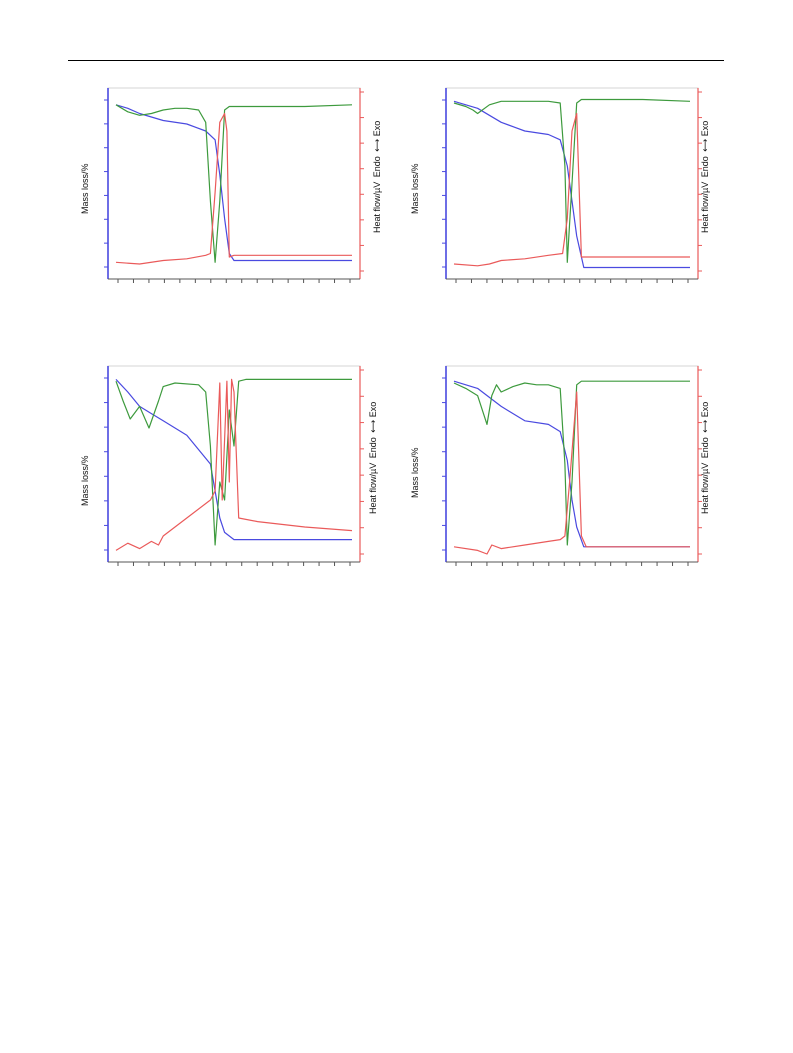 Image resolution: width=793 pixels, height=1053 pixels. I want to click on panel-top-right: Mass loss/% Heat flow/µV Endo ⟷ Exo, so click(560, 207).